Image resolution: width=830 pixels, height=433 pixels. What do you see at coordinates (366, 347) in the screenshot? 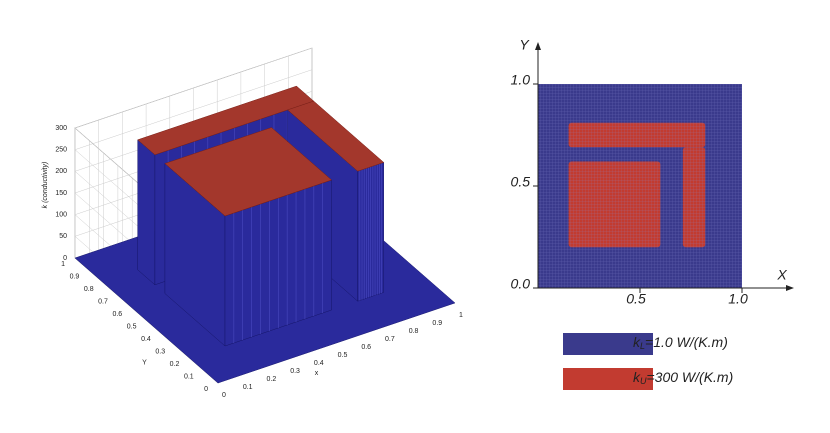
I see `x-tick-label: 0.6` at bounding box center [366, 347].